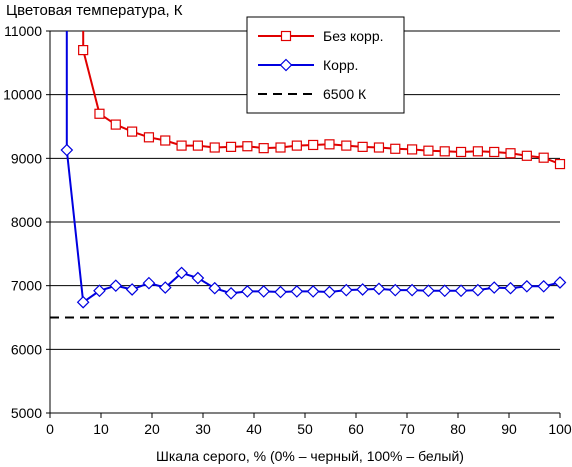  What do you see at coordinates (353, 36) in the screenshot?
I see `legend-label: Без корр.` at bounding box center [353, 36].